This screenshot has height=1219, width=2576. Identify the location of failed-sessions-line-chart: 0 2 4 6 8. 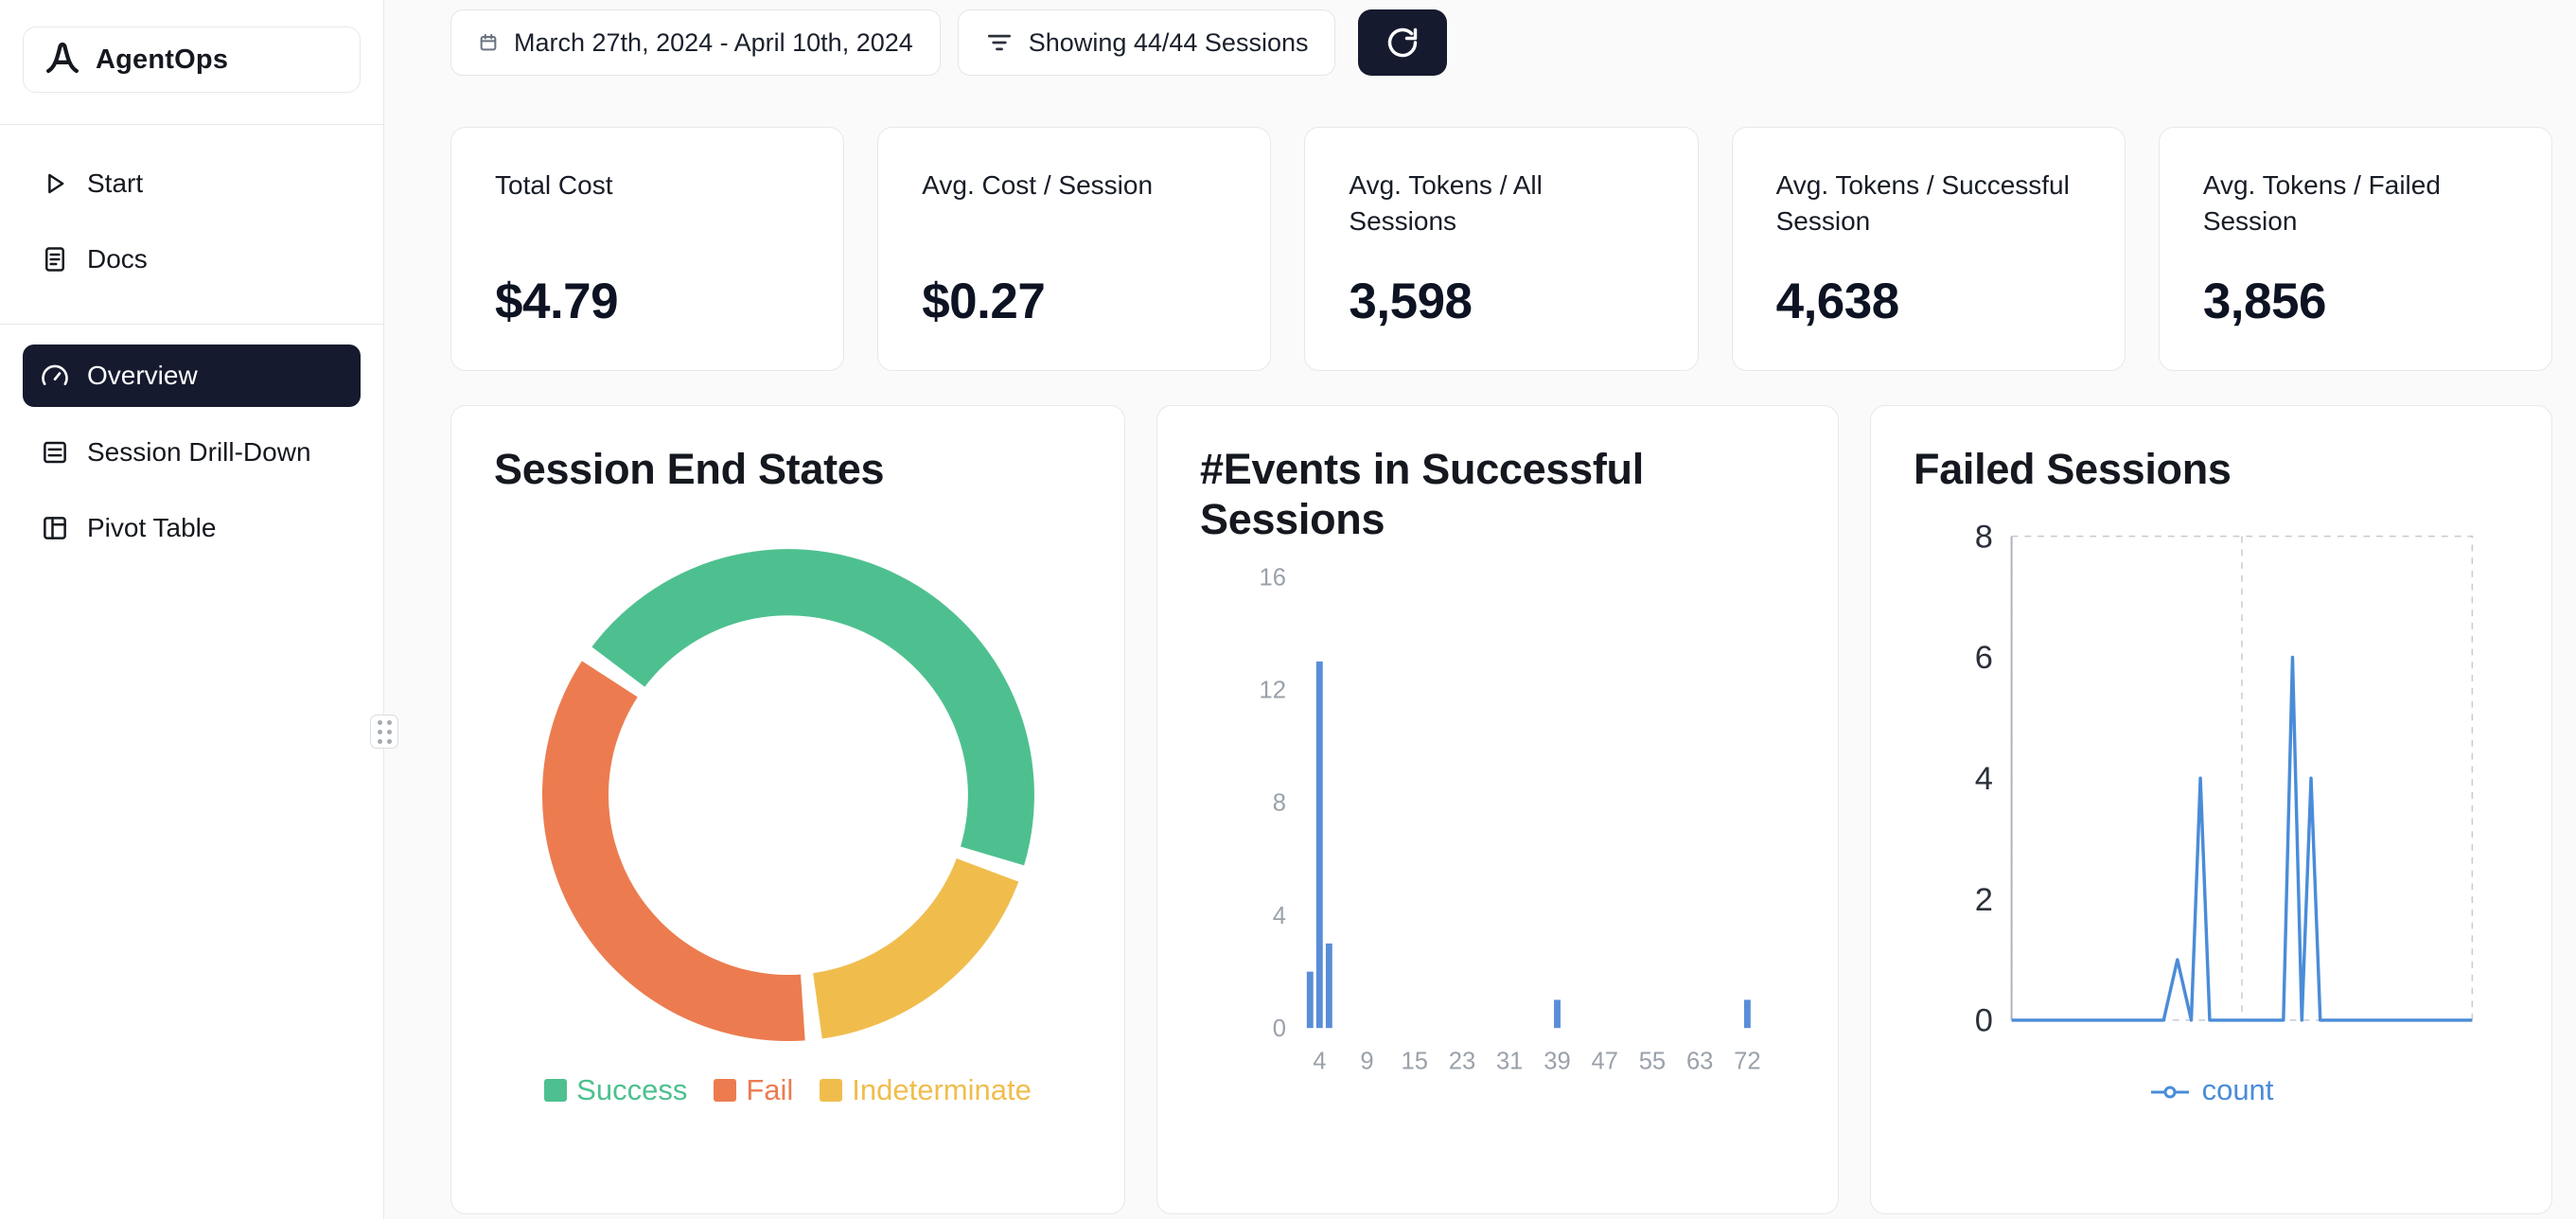
(2224, 779).